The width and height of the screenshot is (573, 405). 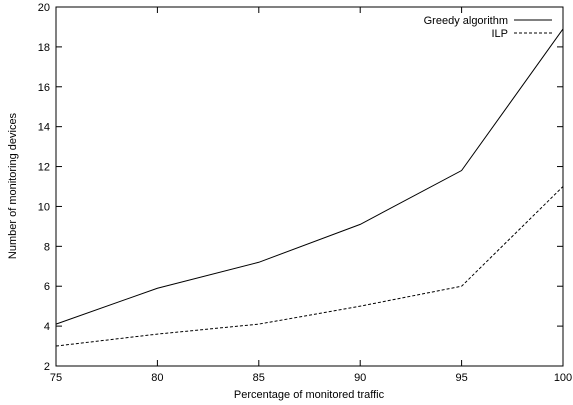 What do you see at coordinates (13, 185) in the screenshot?
I see `y-axis-label: Number of monitoring devices` at bounding box center [13, 185].